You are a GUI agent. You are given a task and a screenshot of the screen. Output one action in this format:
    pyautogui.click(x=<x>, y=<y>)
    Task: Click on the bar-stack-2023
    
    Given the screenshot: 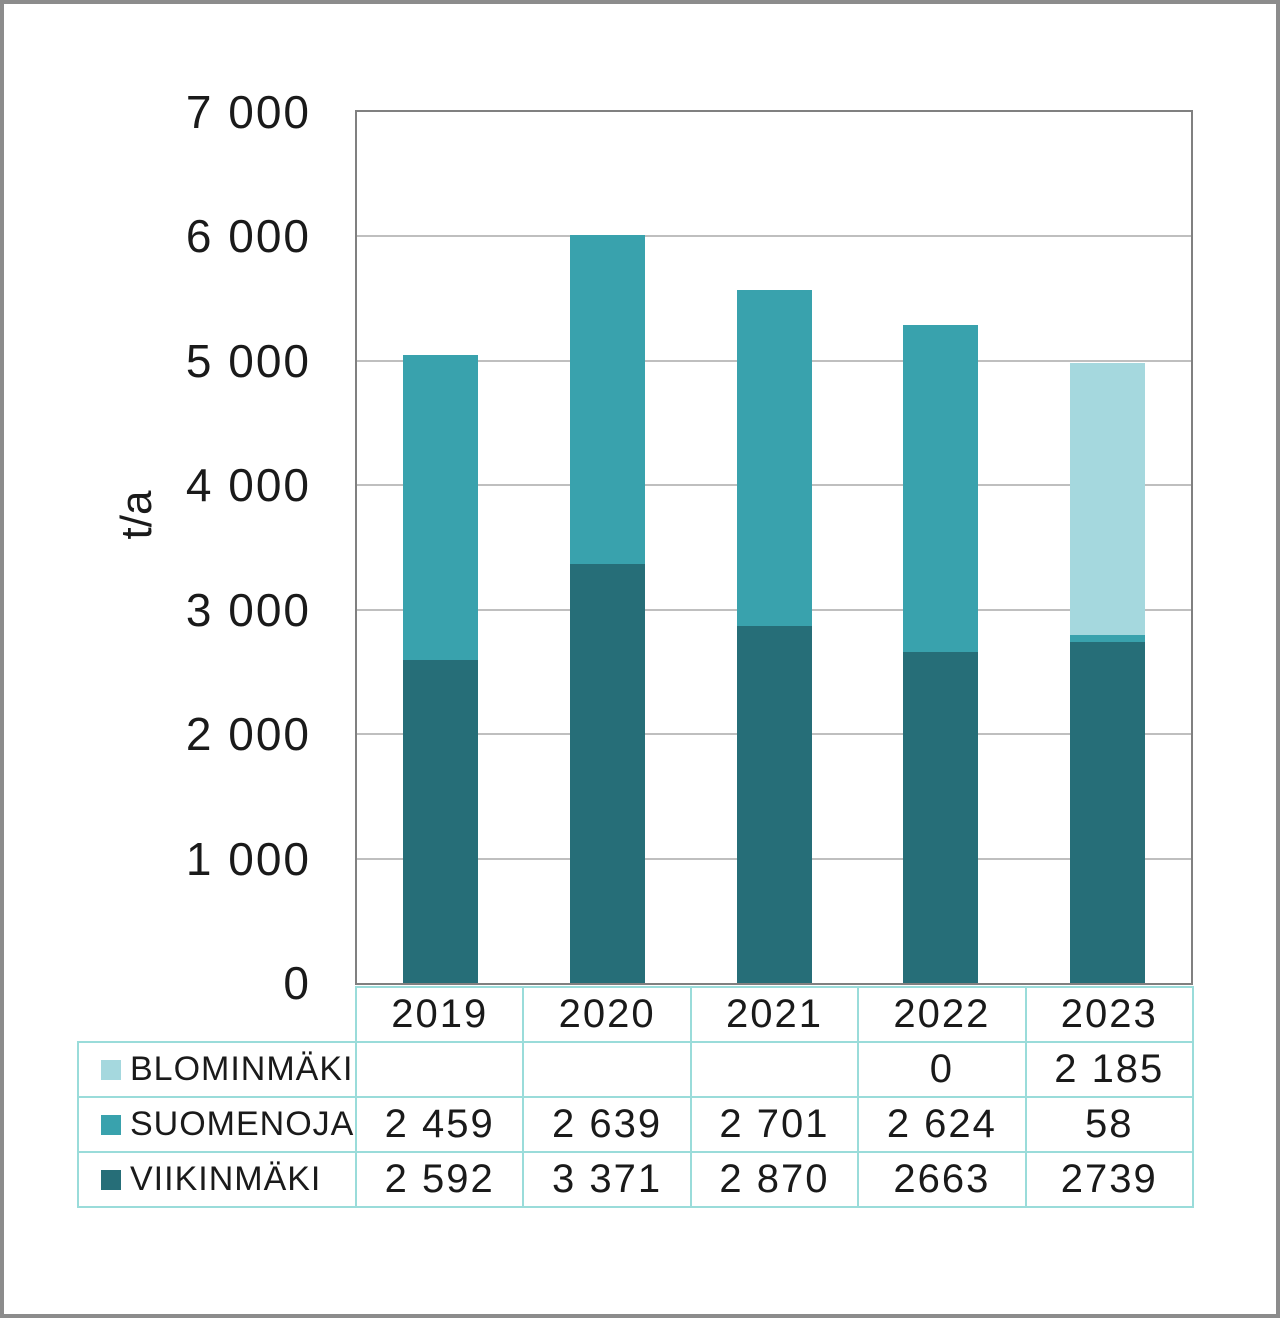 What is the action you would take?
    pyautogui.click(x=1108, y=673)
    